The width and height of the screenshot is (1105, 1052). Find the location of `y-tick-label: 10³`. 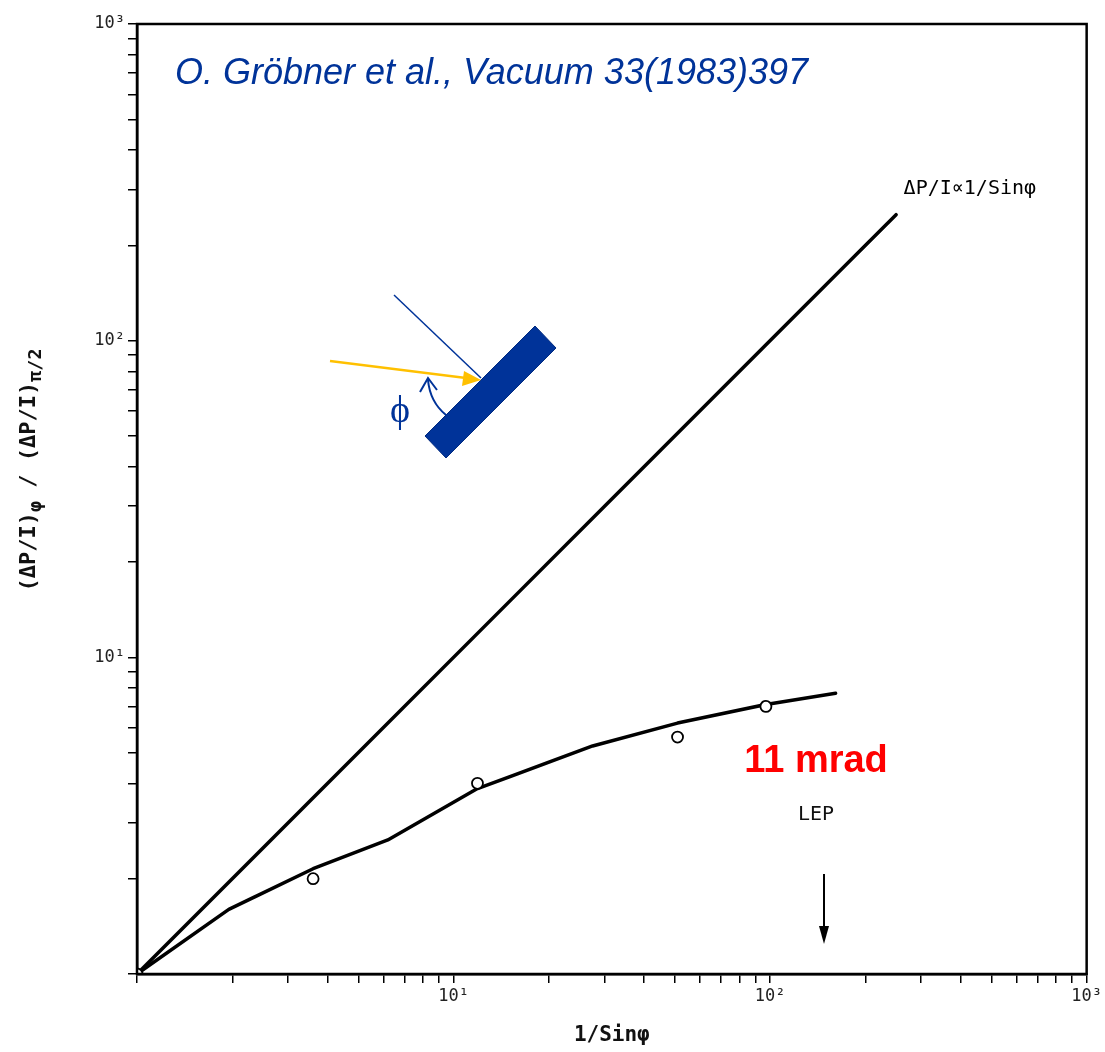

y-tick-label: 10³ is located at coordinates (109, 22).